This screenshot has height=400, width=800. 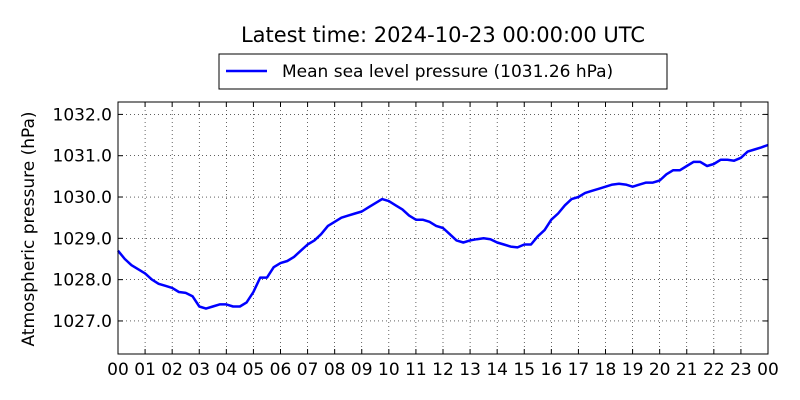 I want to click on x-tick-label: 10, so click(x=389, y=370).